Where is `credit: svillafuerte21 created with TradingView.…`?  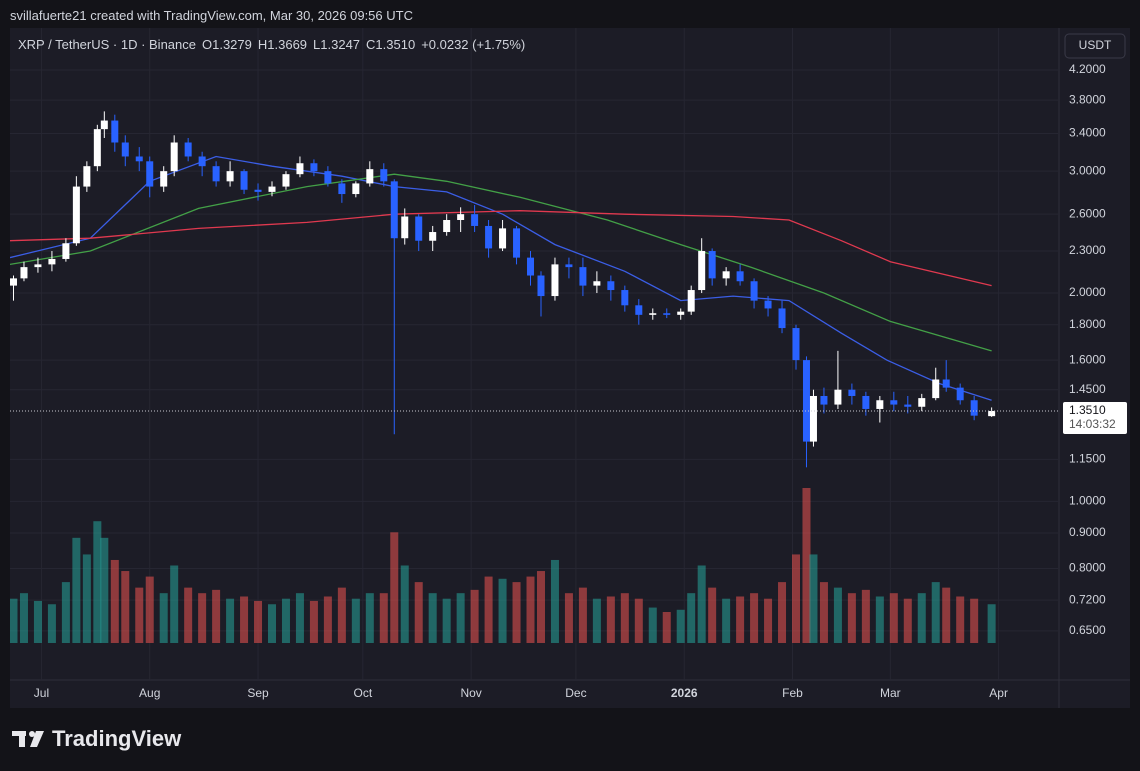
credit: svillafuerte21 created with TradingView.… is located at coordinates (211, 15).